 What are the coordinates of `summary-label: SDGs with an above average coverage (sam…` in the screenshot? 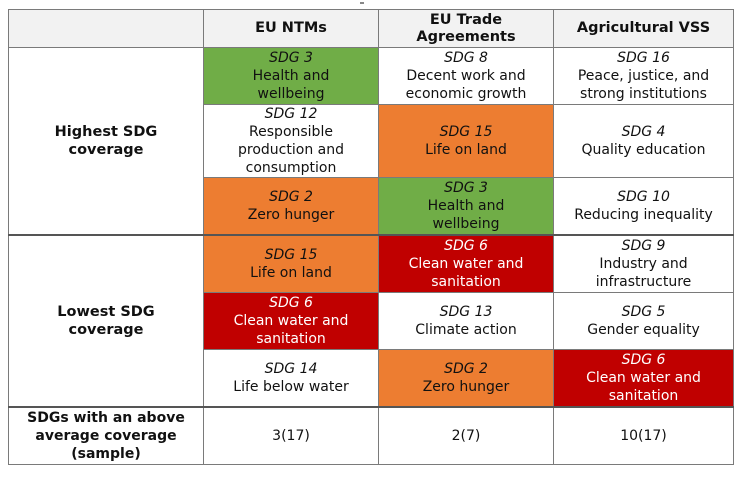 It's located at (106, 435).